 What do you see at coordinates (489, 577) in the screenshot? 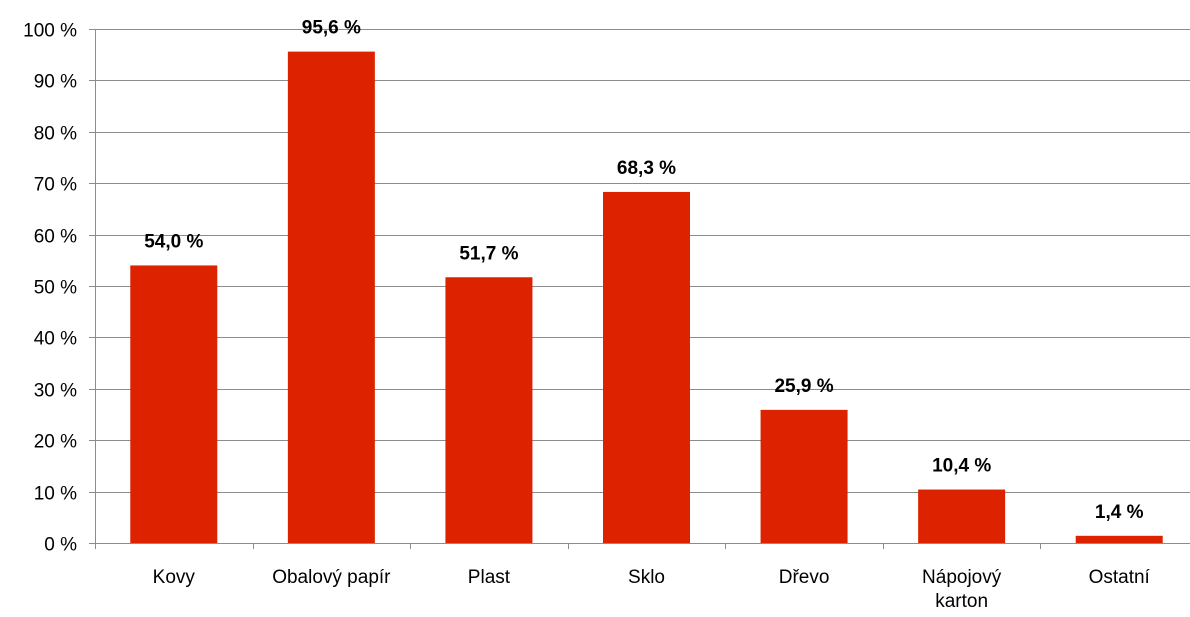
I see `x-category-label: Plast` at bounding box center [489, 577].